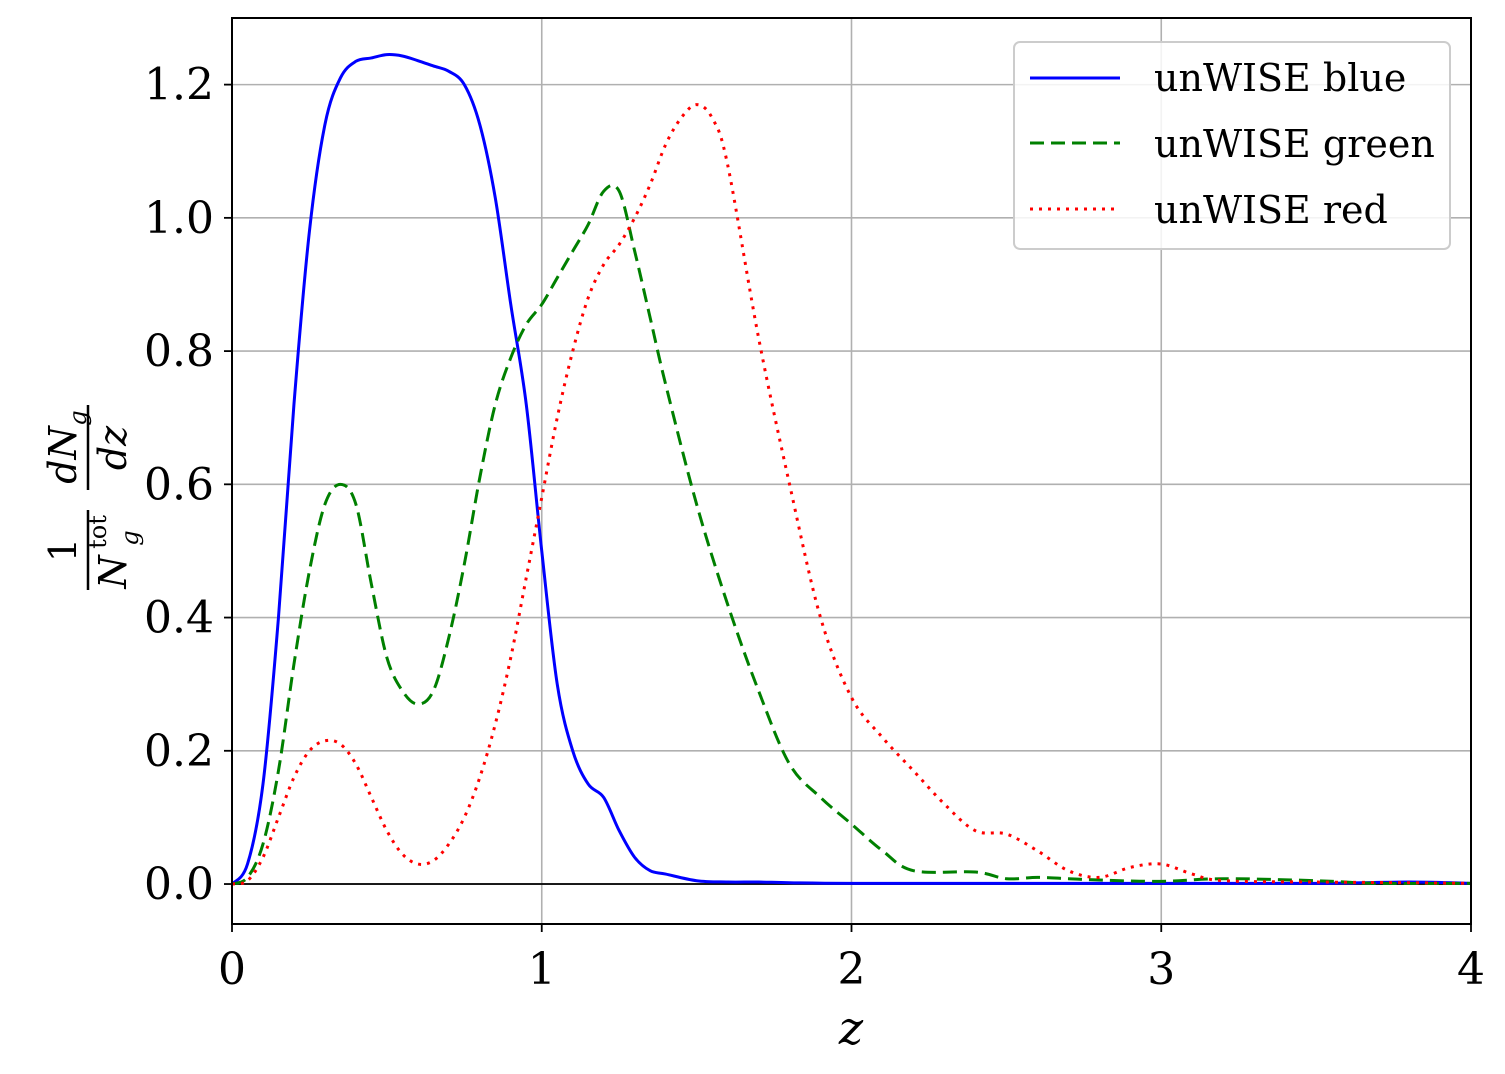 The width and height of the screenshot is (1505, 1074). I want to click on y-label-numerator-left: 1, so click(63, 550).